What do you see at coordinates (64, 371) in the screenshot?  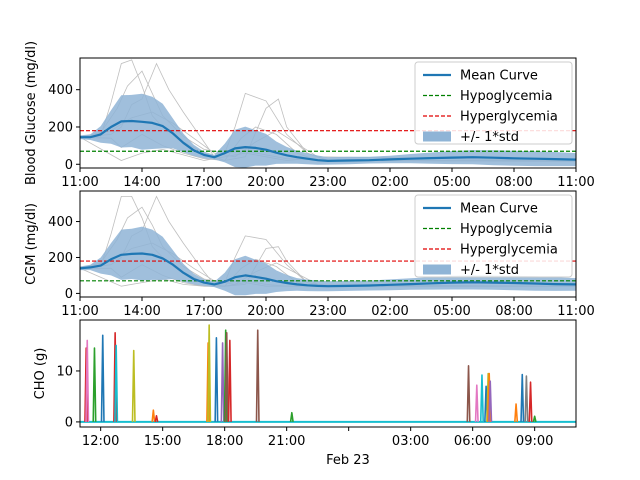 I see `y-tick-label: 10` at bounding box center [64, 371].